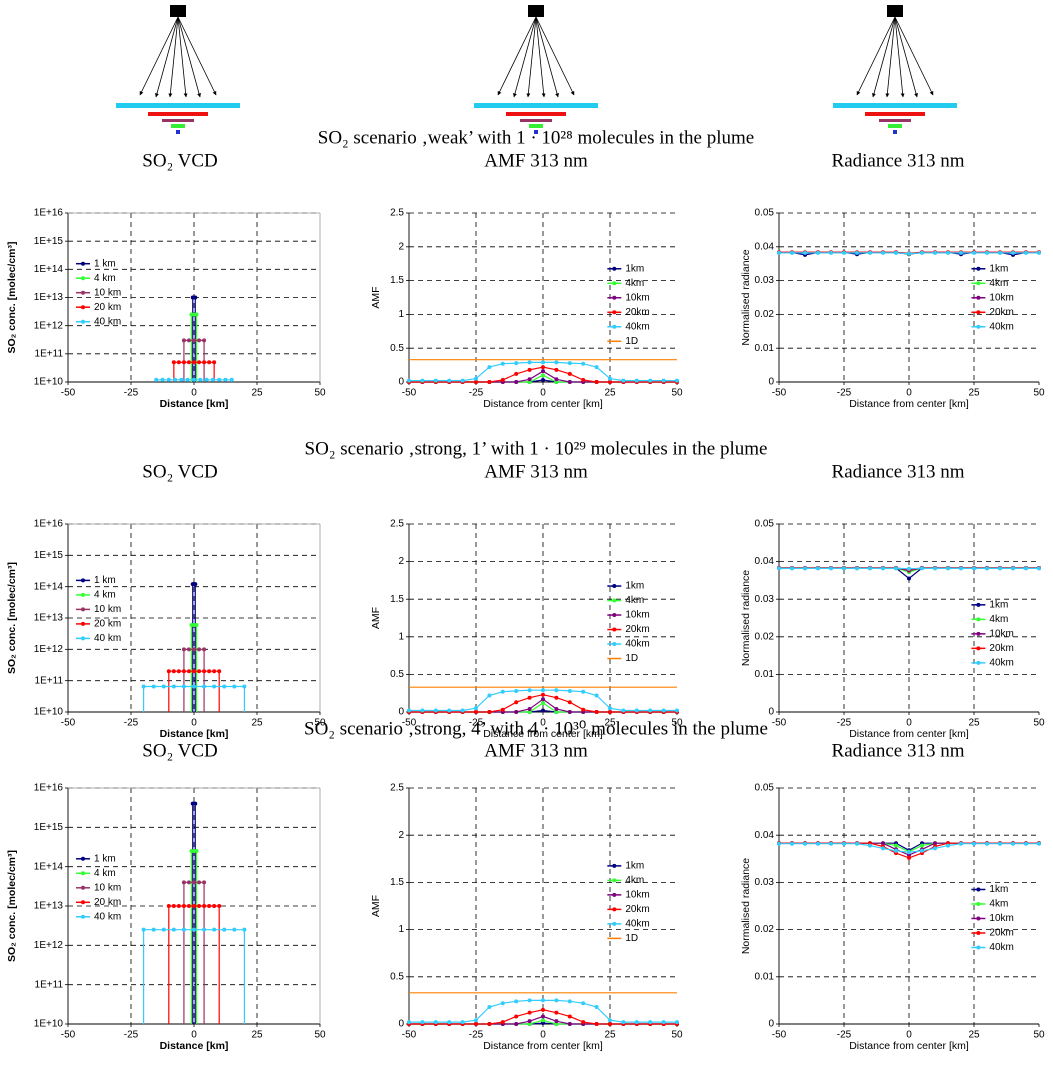 The height and width of the screenshot is (1076, 1053). I want to click on chart-title: SO₂ VCD, so click(179, 471).